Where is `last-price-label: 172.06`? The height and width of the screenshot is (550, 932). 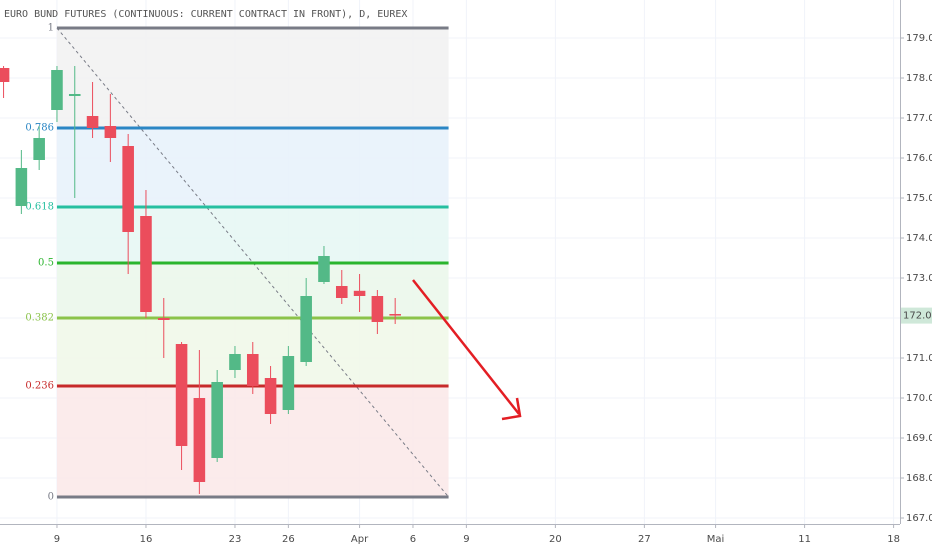
last-price-label: 172.06 is located at coordinates (917, 316).